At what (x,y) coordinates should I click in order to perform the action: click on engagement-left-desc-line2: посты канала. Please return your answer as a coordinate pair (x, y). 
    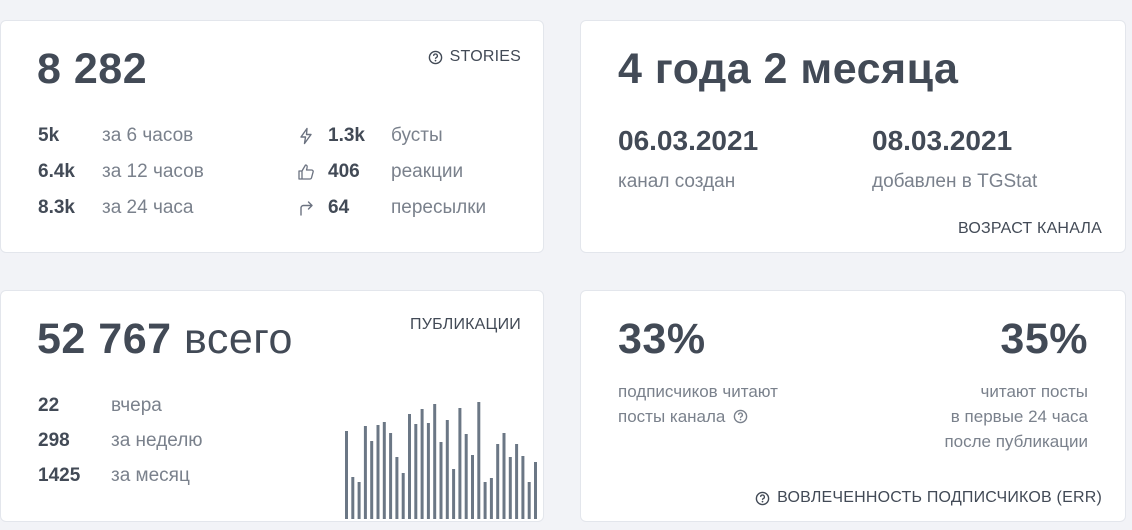
    Looking at the image, I should click on (672, 416).